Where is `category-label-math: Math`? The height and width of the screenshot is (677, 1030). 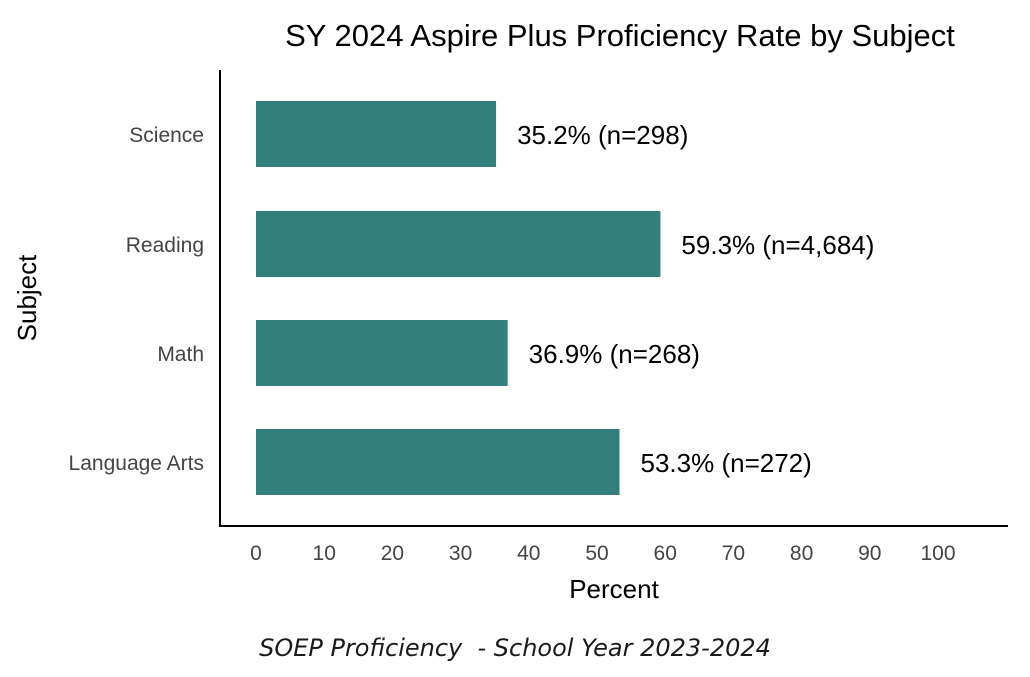
category-label-math: Math is located at coordinates (180, 354).